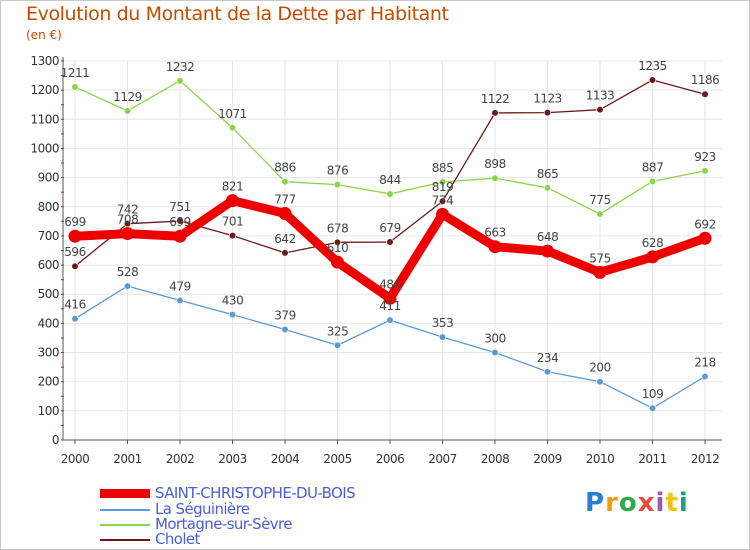 The image size is (750, 550). I want to click on data-label-0: 628, so click(652, 243).